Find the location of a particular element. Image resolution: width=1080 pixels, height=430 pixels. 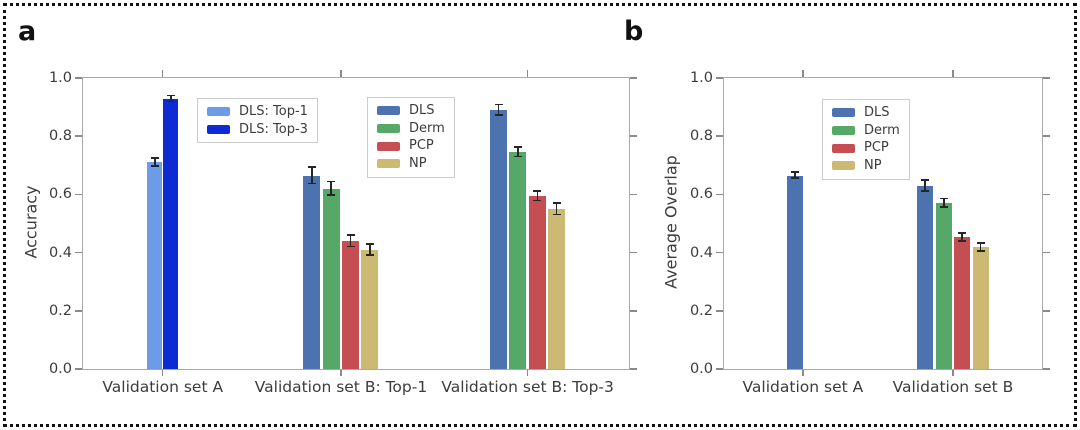

error-bar-np is located at coordinates (556, 209).